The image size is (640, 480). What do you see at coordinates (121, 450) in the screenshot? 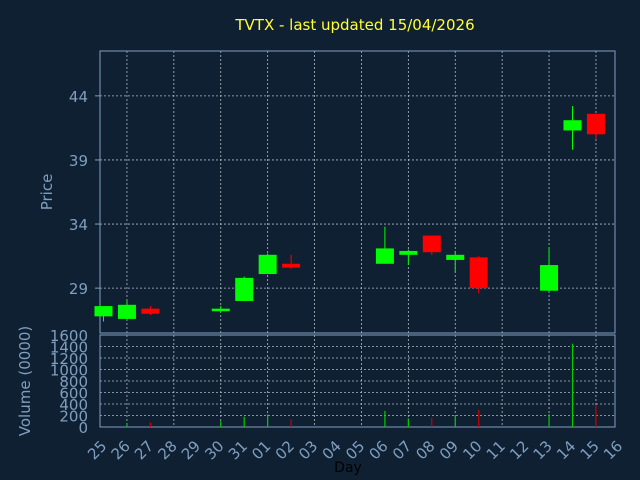
I see `day-tick-label: 26` at bounding box center [121, 450].